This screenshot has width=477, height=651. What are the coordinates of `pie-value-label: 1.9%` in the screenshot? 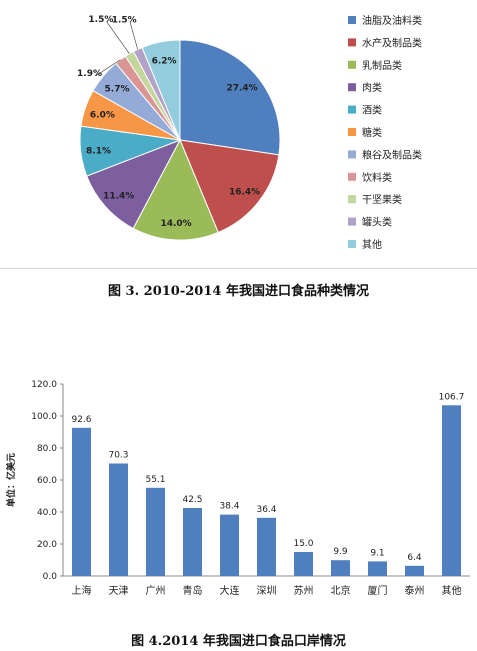 It's located at (89, 74).